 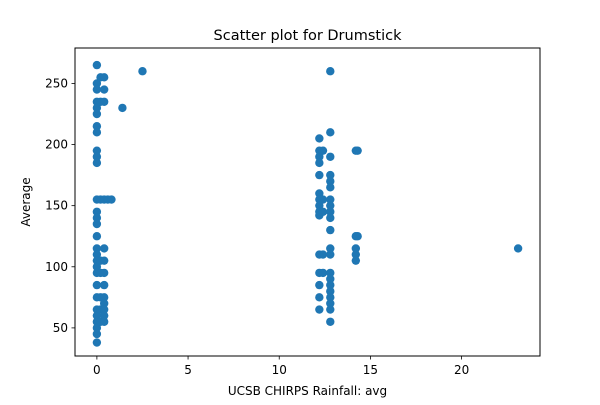 I want to click on x-tick-label: 10, so click(x=279, y=370).